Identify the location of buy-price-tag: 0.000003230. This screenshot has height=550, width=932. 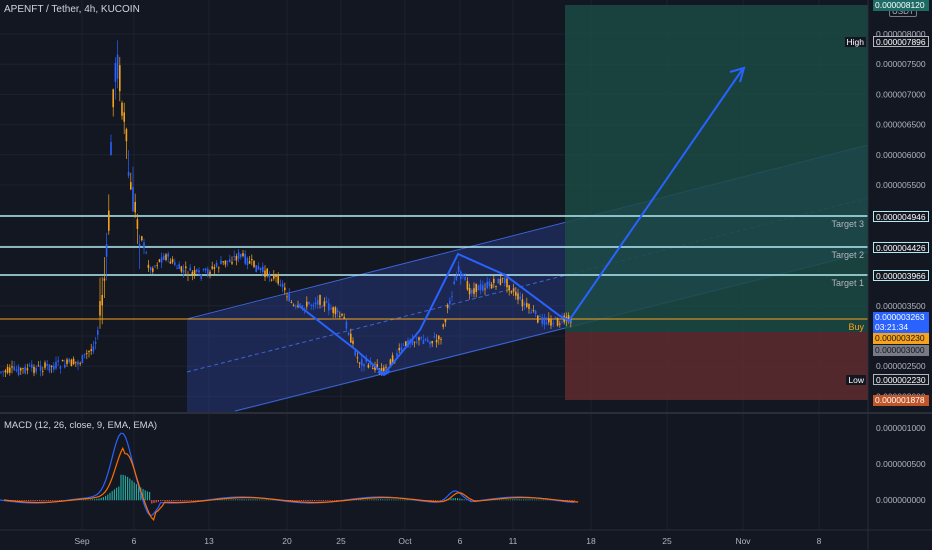
(901, 338).